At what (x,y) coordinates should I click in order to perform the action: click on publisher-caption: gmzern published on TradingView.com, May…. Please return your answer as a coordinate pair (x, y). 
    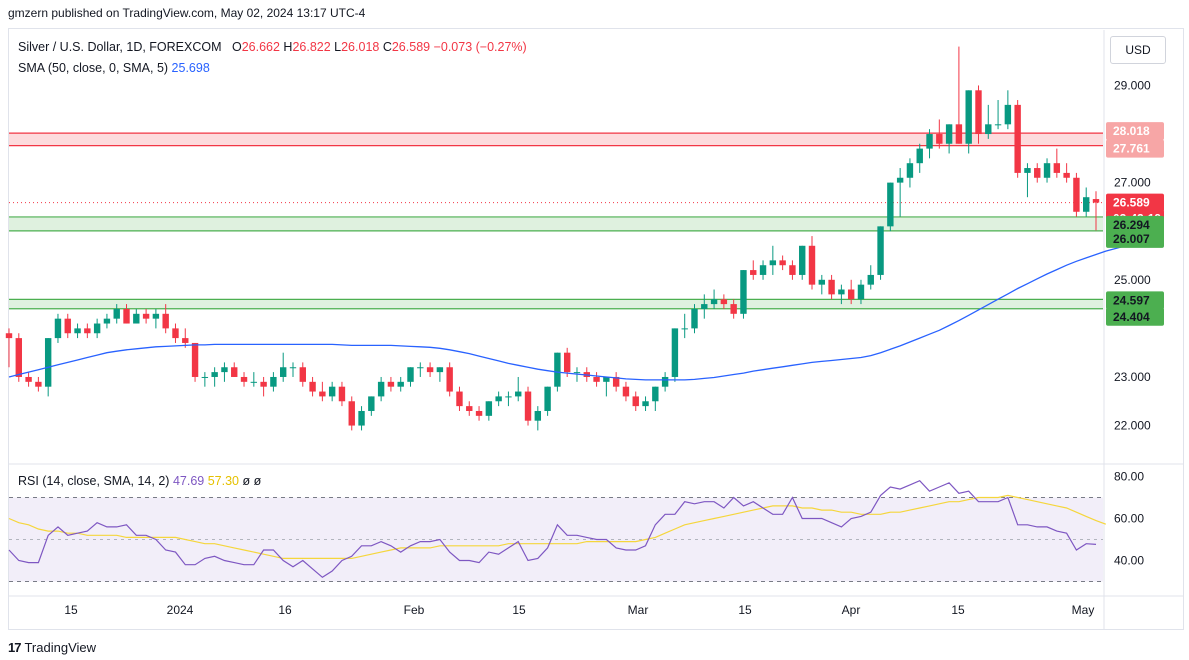
    Looking at the image, I should click on (187, 13).